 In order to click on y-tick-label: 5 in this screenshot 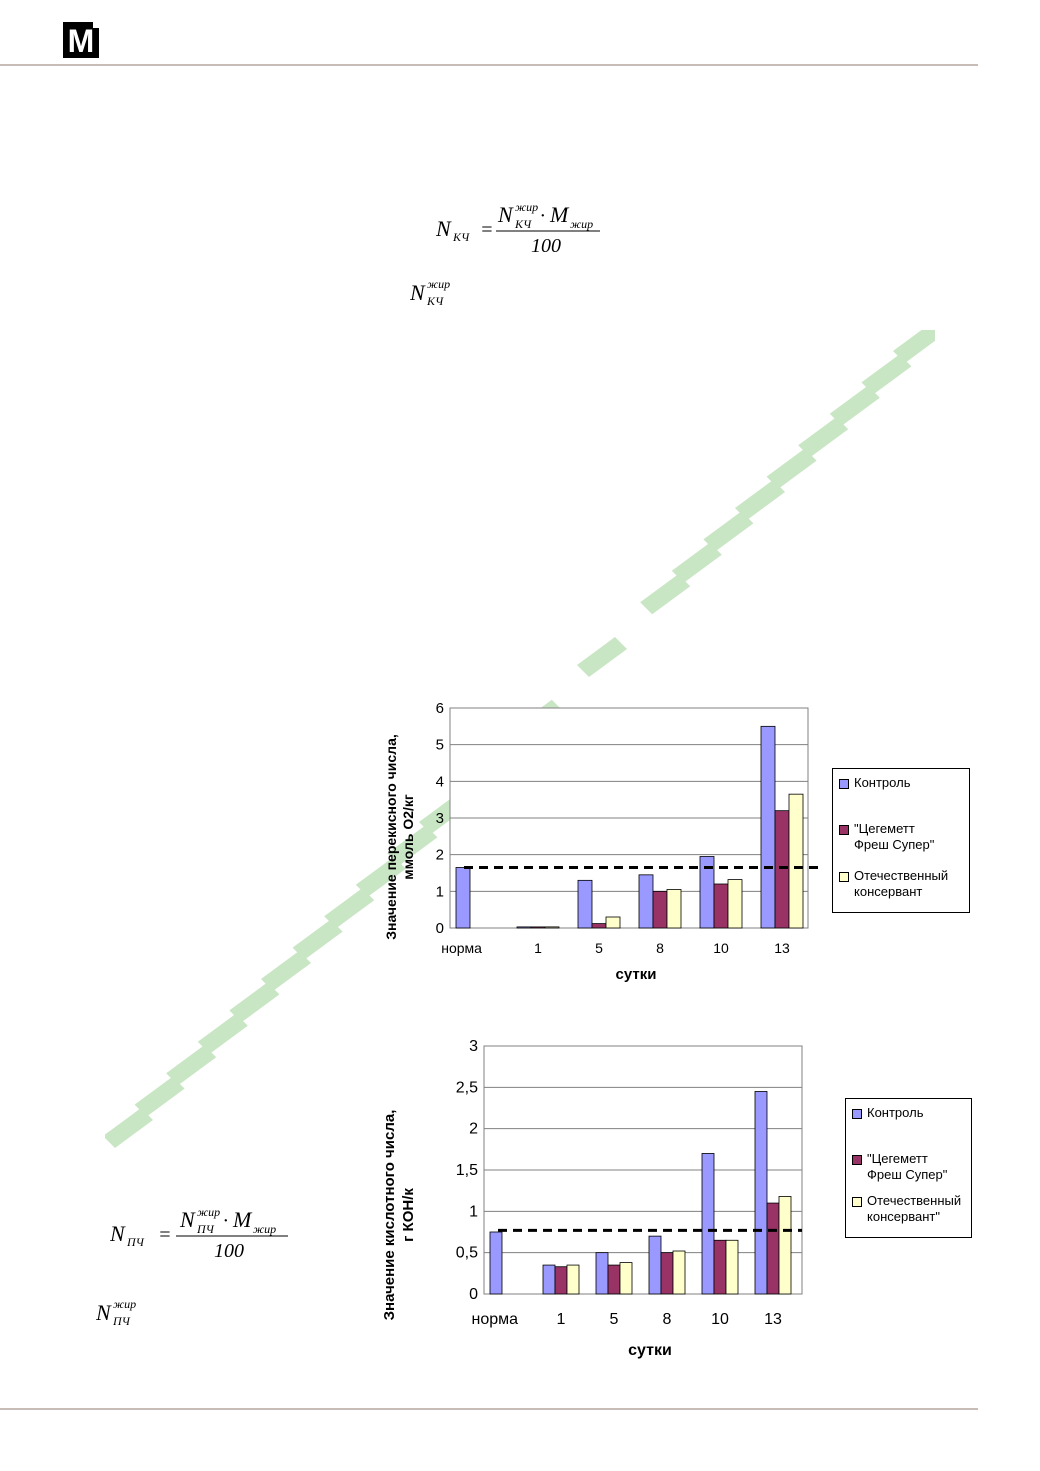, I will do `click(440, 745)`.